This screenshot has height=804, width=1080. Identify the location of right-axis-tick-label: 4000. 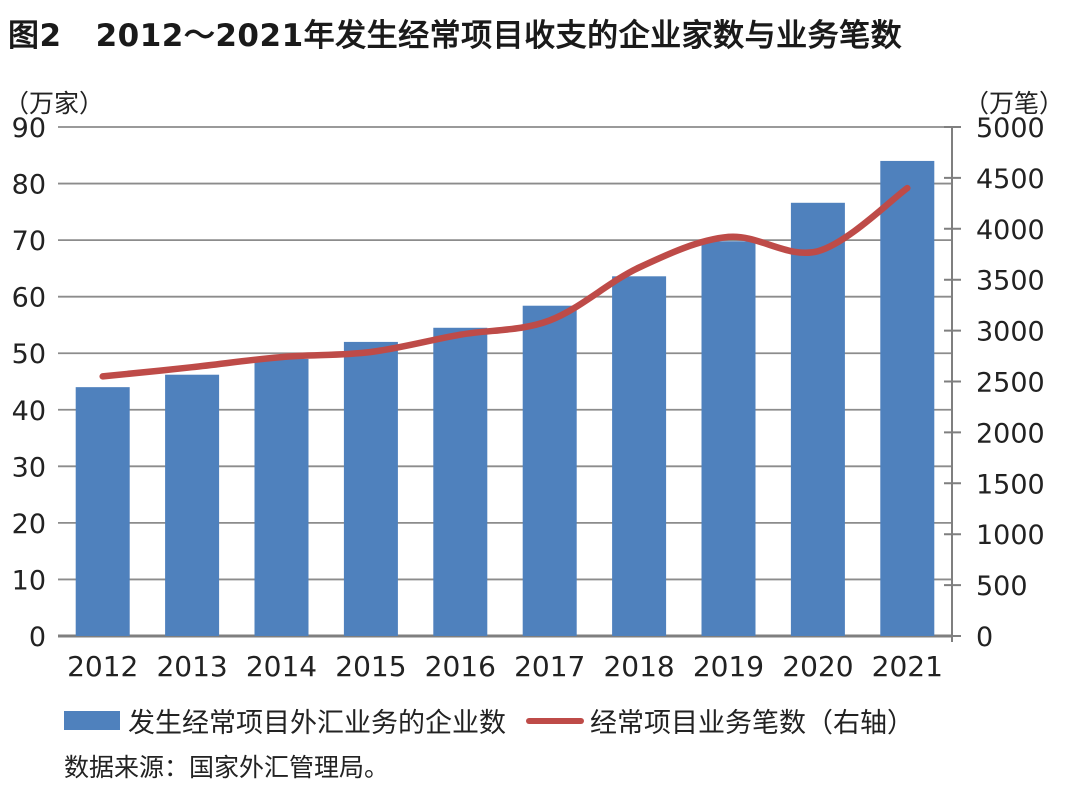
(1010, 230).